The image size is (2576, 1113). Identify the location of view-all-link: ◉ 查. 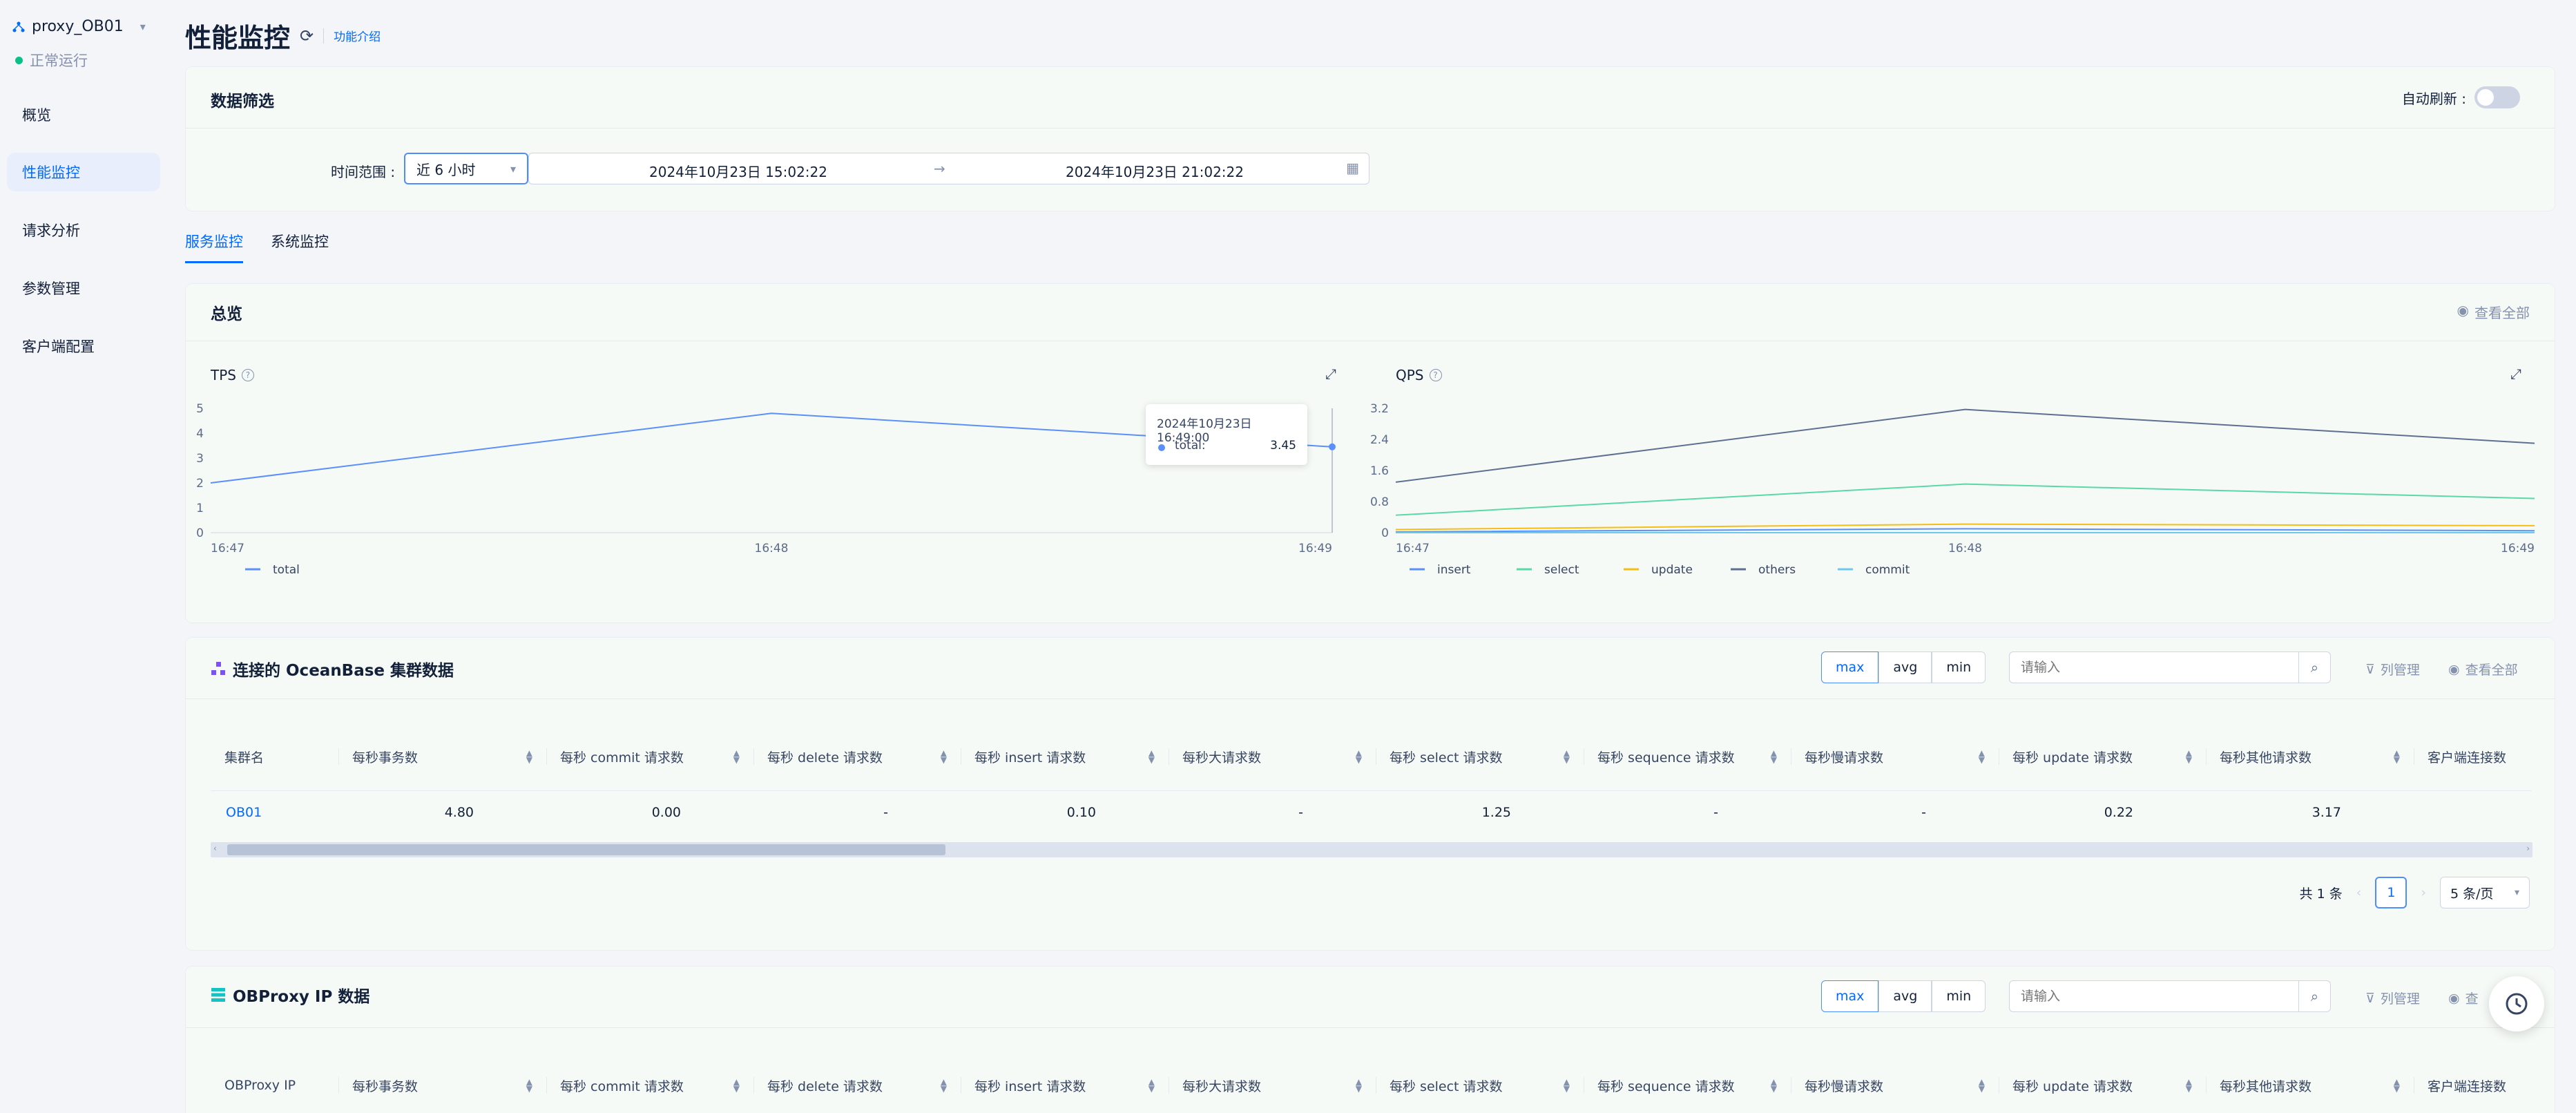
(2463, 998).